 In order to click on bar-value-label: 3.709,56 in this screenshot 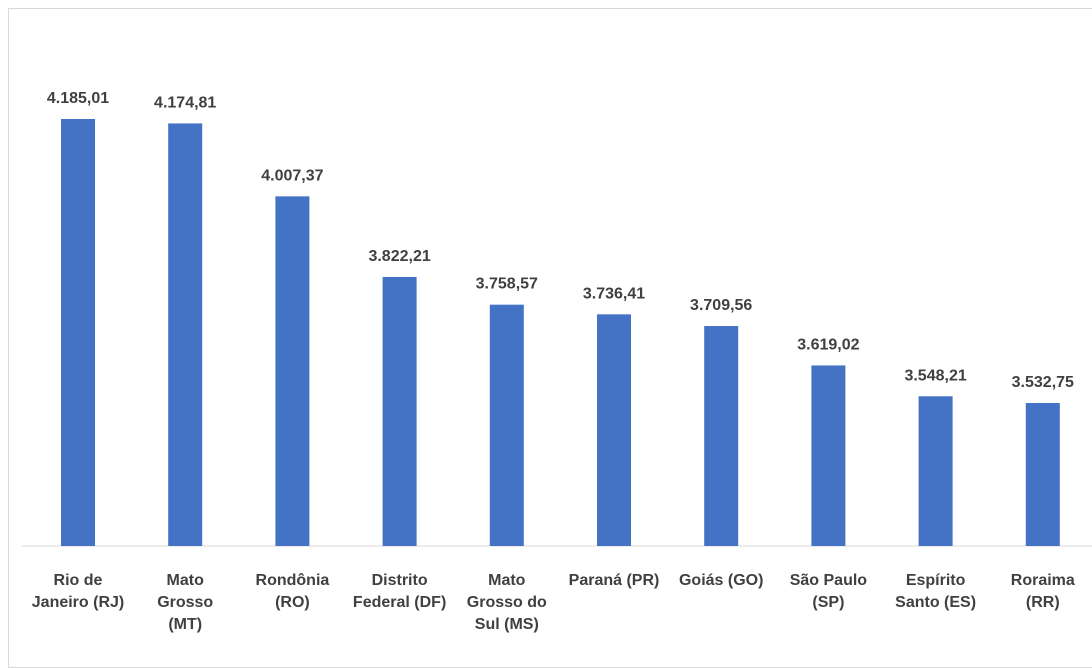, I will do `click(721, 305)`.